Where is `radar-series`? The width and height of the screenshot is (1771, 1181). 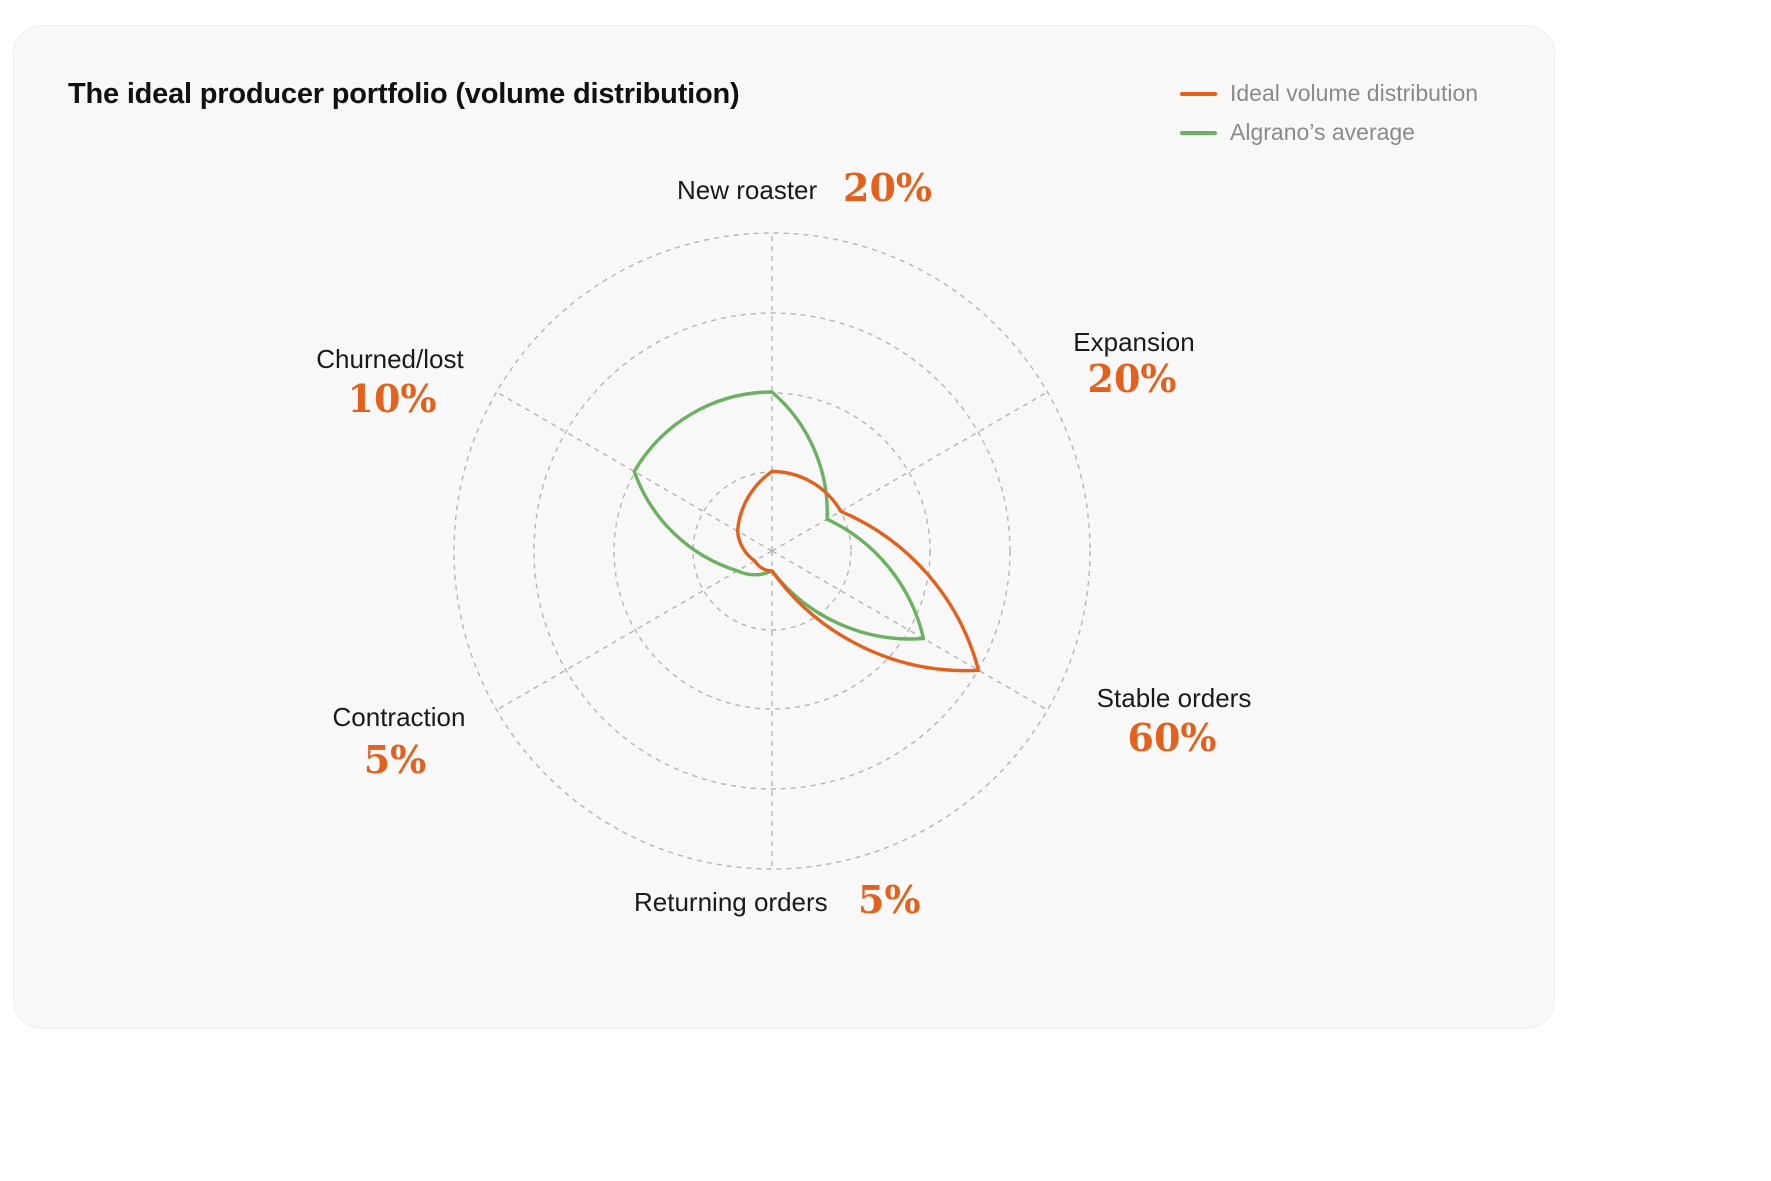
radar-series is located at coordinates (806, 531).